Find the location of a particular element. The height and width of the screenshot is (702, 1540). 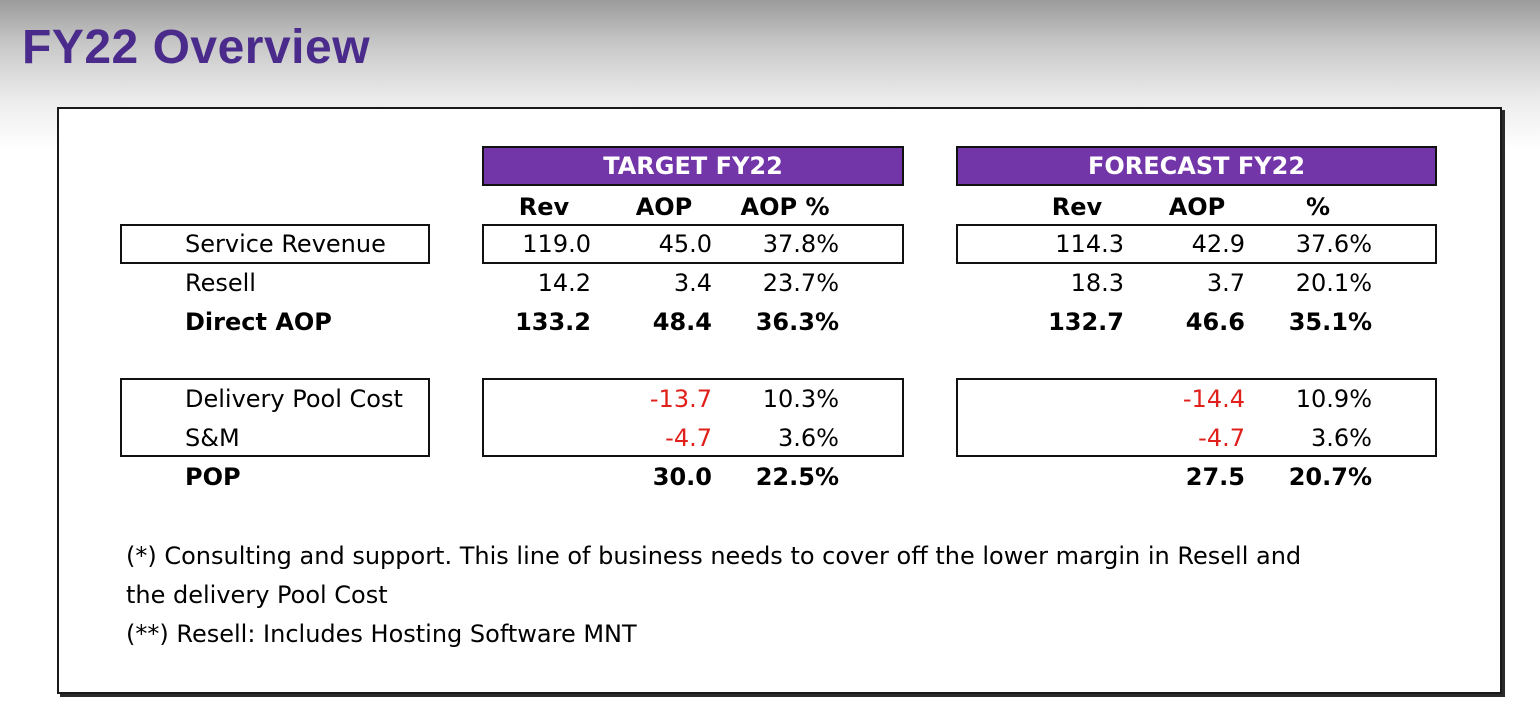

target-aop-pct-value: 10.3% is located at coordinates (800, 399).